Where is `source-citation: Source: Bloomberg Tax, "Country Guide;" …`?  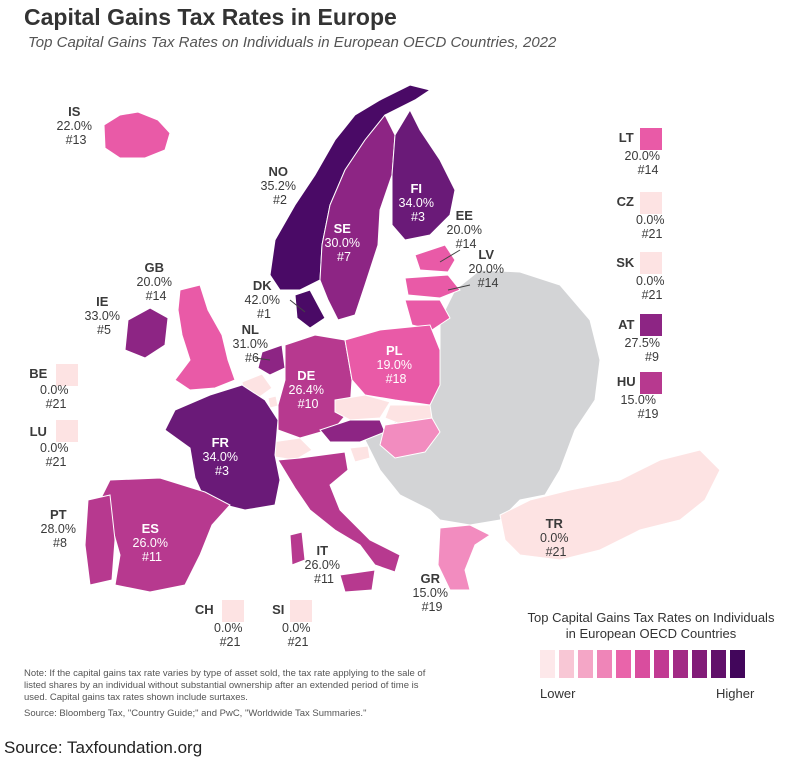
source-citation: Source: Bloomberg Tax, "Country Guide;" … is located at coordinates (195, 713).